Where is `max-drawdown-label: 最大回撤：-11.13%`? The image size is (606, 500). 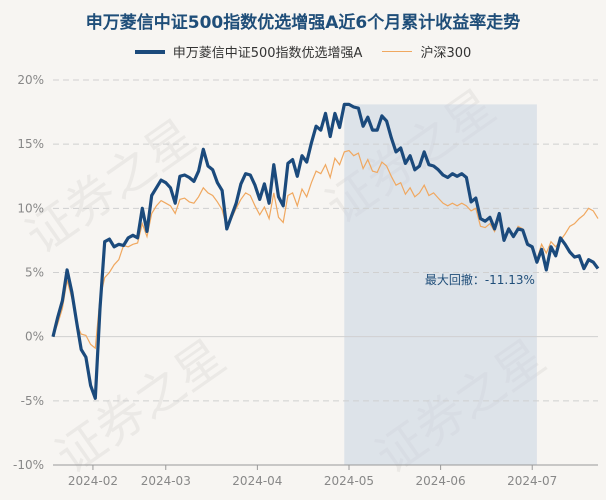 max-drawdown-label: 最大回撤：-11.13% is located at coordinates (480, 279).